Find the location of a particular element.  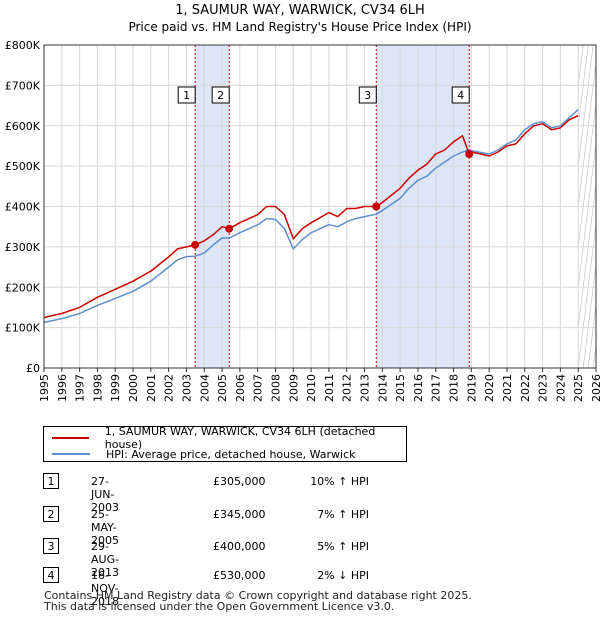

marker-label: 1 is located at coordinates (186, 95).